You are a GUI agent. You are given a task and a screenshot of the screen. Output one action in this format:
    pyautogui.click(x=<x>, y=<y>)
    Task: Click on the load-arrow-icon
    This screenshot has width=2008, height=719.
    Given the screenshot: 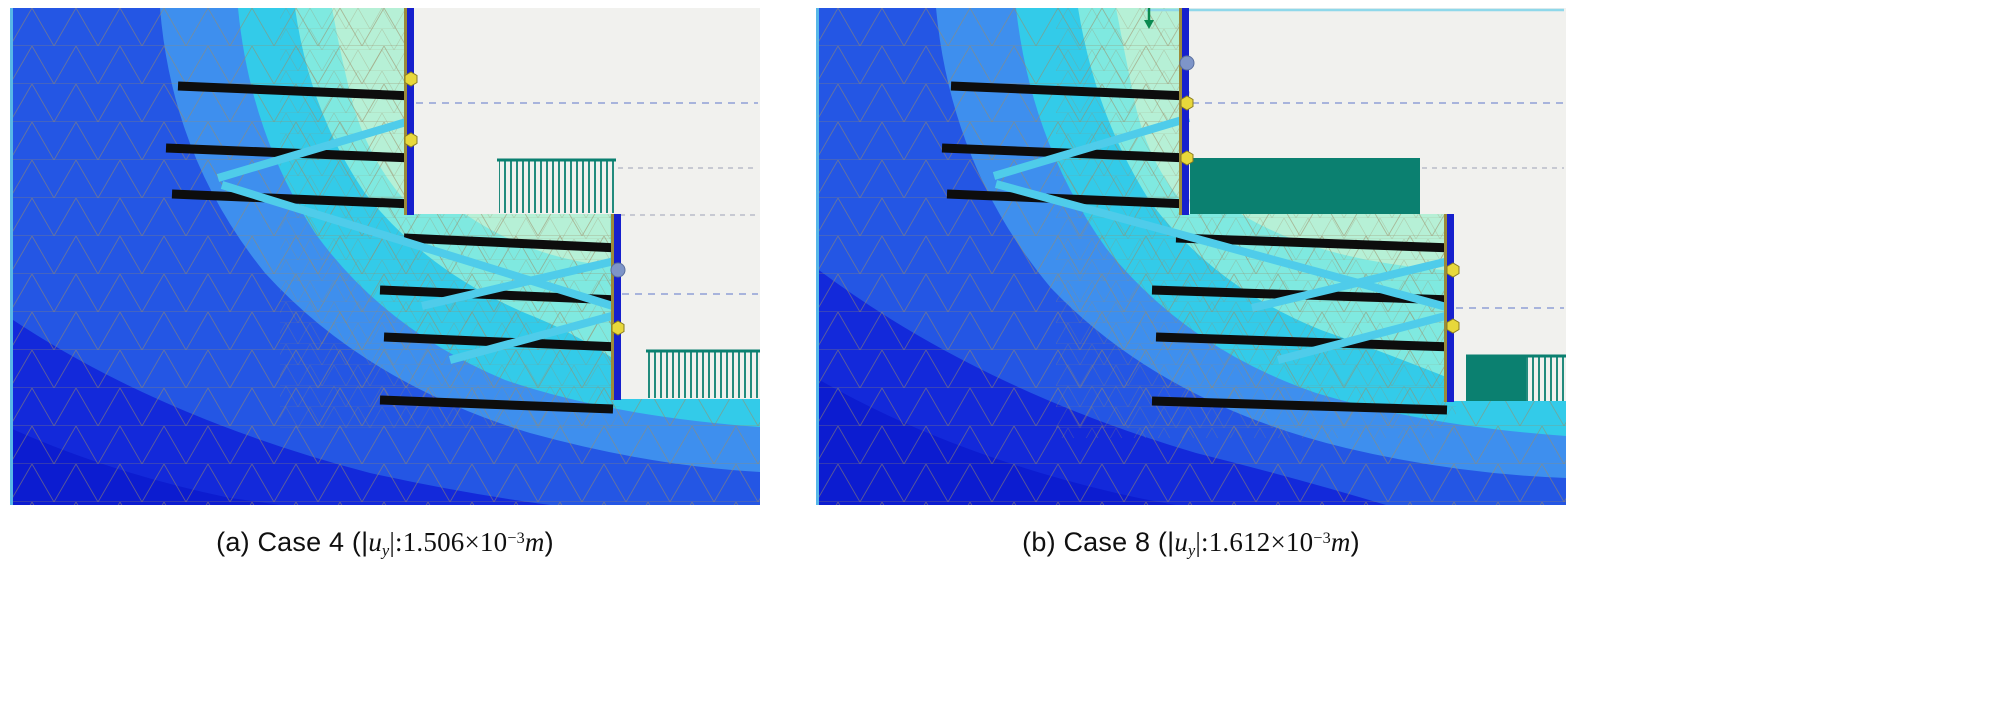 What is the action you would take?
    pyautogui.click(x=1149, y=24)
    